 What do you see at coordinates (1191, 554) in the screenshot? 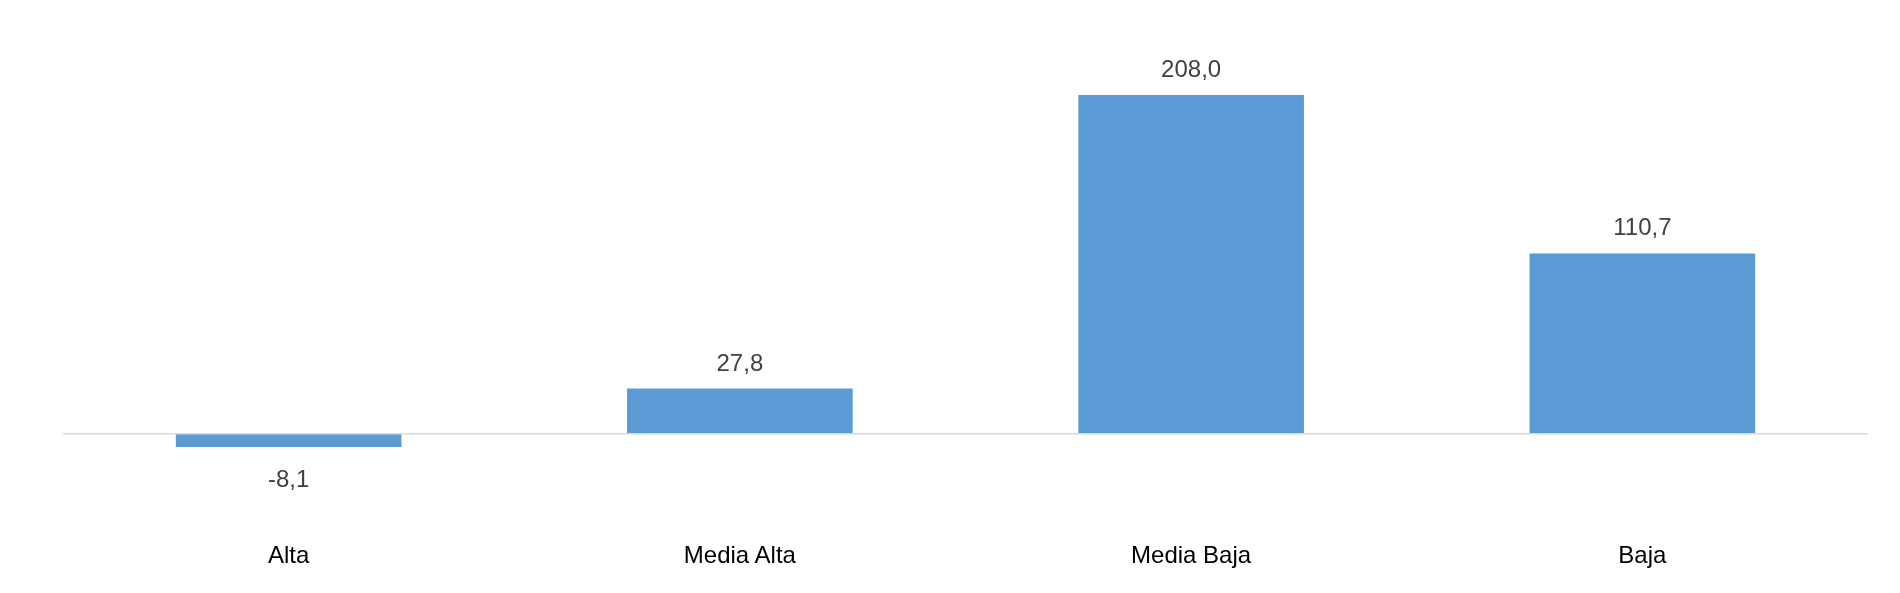
I see `x-tick-label: Media Baja` at bounding box center [1191, 554].